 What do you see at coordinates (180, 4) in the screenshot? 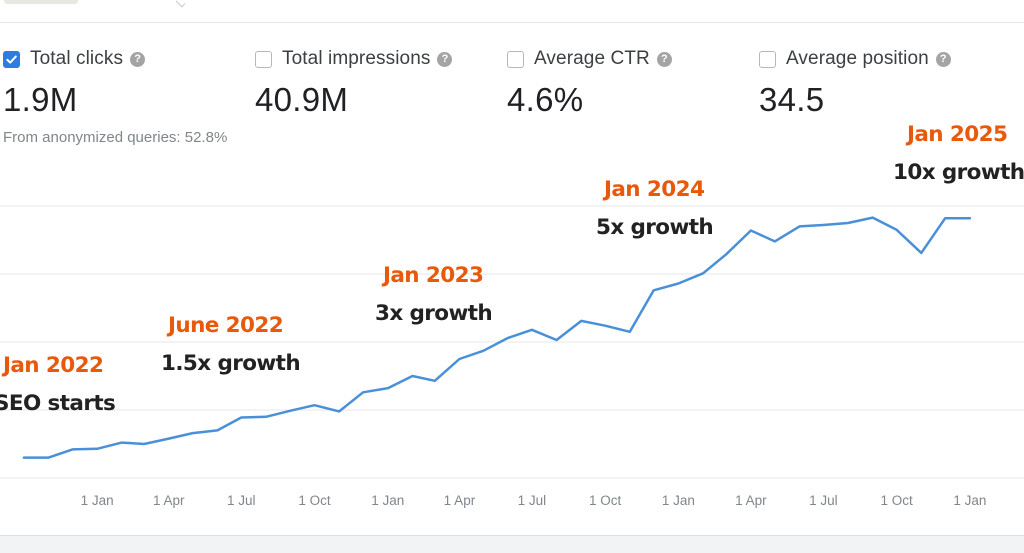
I see `chevron-down-icon` at bounding box center [180, 4].